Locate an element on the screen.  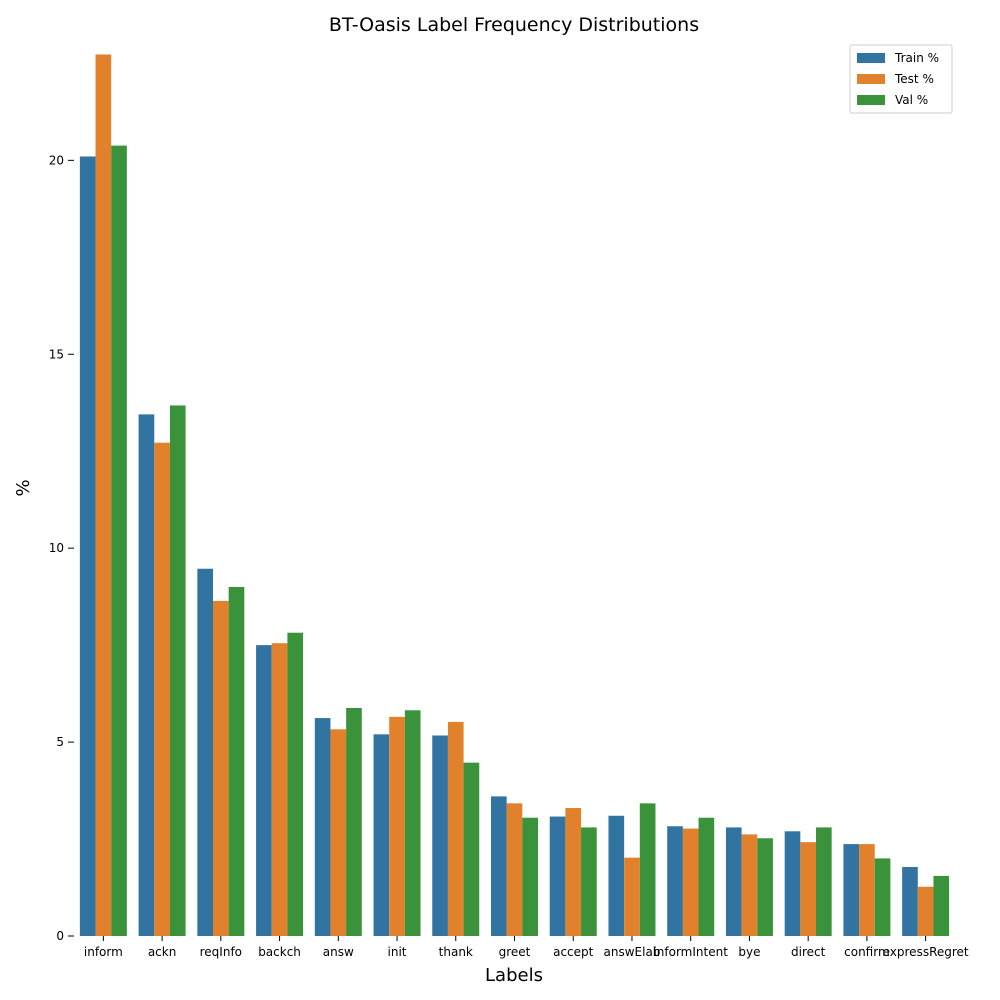
bar-backch-val is located at coordinates (295, 784).